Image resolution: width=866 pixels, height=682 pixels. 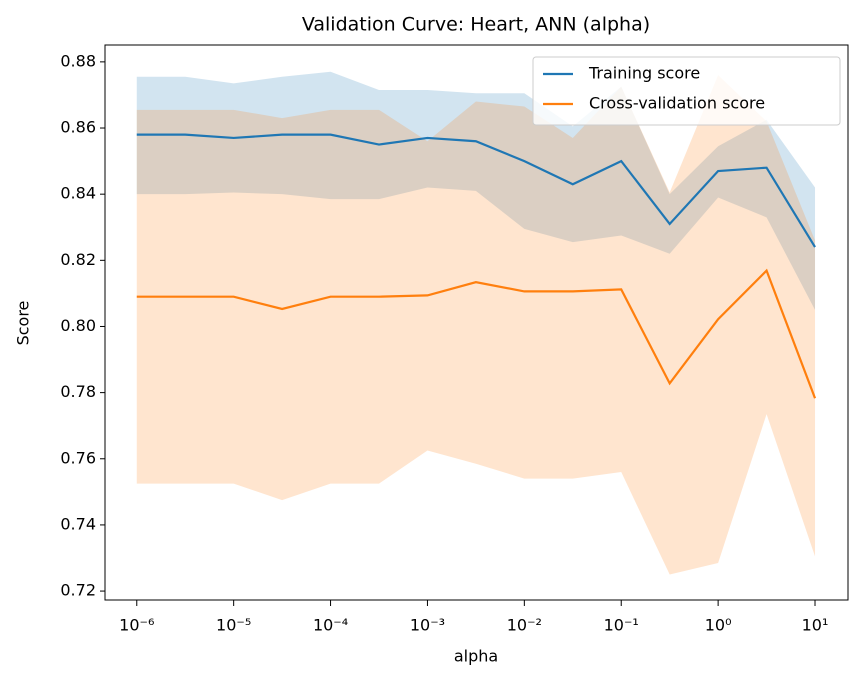 I want to click on legend-label: Training score, so click(x=644, y=73).